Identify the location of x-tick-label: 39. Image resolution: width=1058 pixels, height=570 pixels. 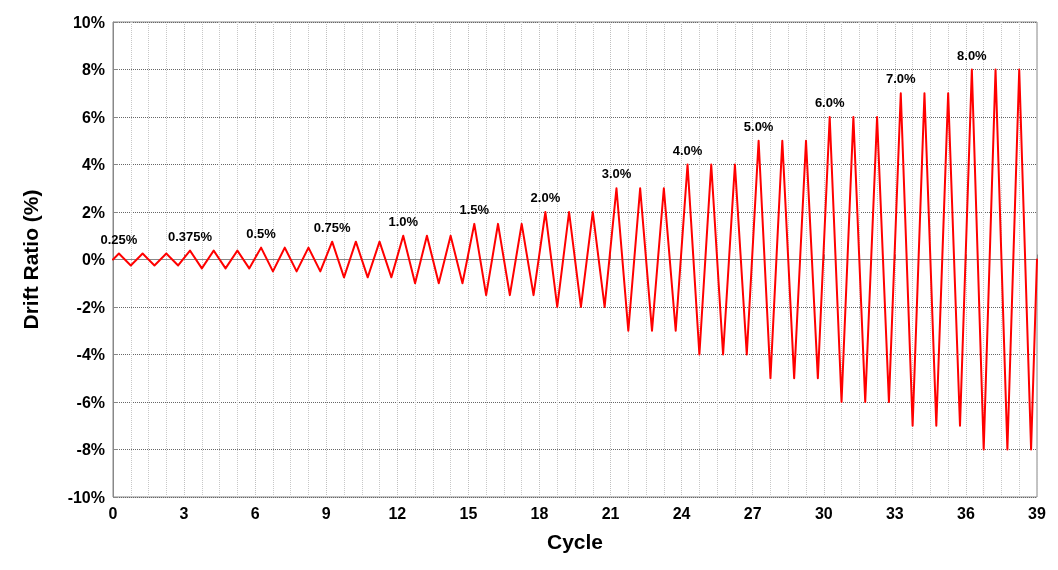
(1037, 513).